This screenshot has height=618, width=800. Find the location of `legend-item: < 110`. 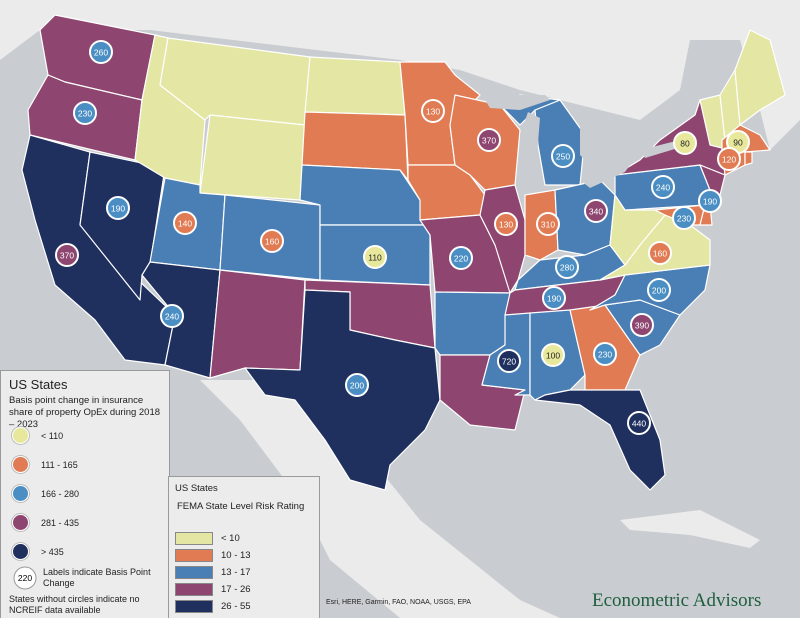

legend-item: < 110 is located at coordinates (37, 435).